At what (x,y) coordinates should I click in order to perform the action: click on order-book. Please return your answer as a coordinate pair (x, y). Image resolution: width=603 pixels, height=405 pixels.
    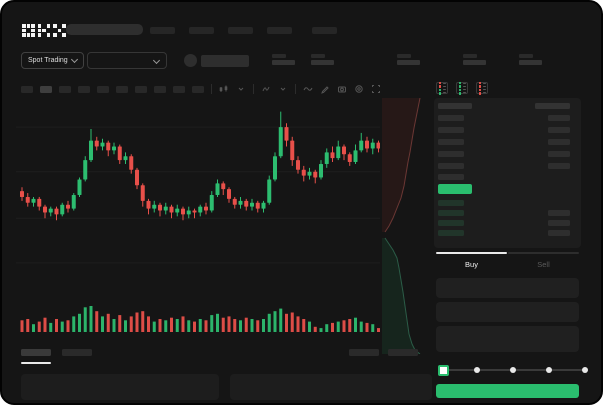
    Looking at the image, I should click on (507, 173).